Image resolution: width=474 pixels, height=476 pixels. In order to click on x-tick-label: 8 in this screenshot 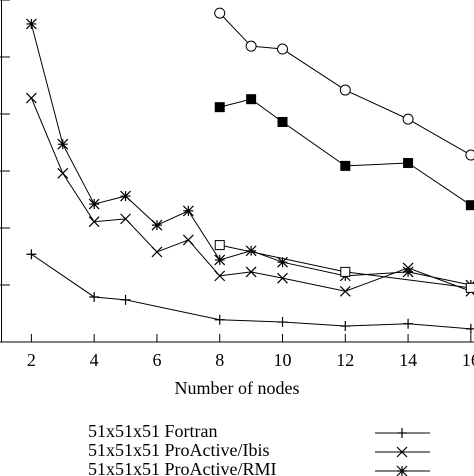, I will do `click(219, 360)`.